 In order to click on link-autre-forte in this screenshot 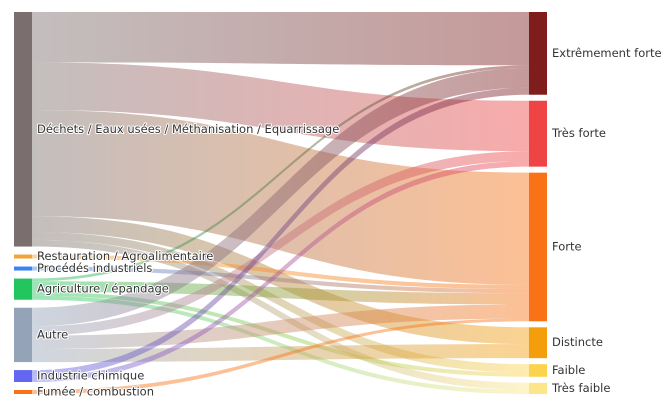, I will do `click(280, 326)`.